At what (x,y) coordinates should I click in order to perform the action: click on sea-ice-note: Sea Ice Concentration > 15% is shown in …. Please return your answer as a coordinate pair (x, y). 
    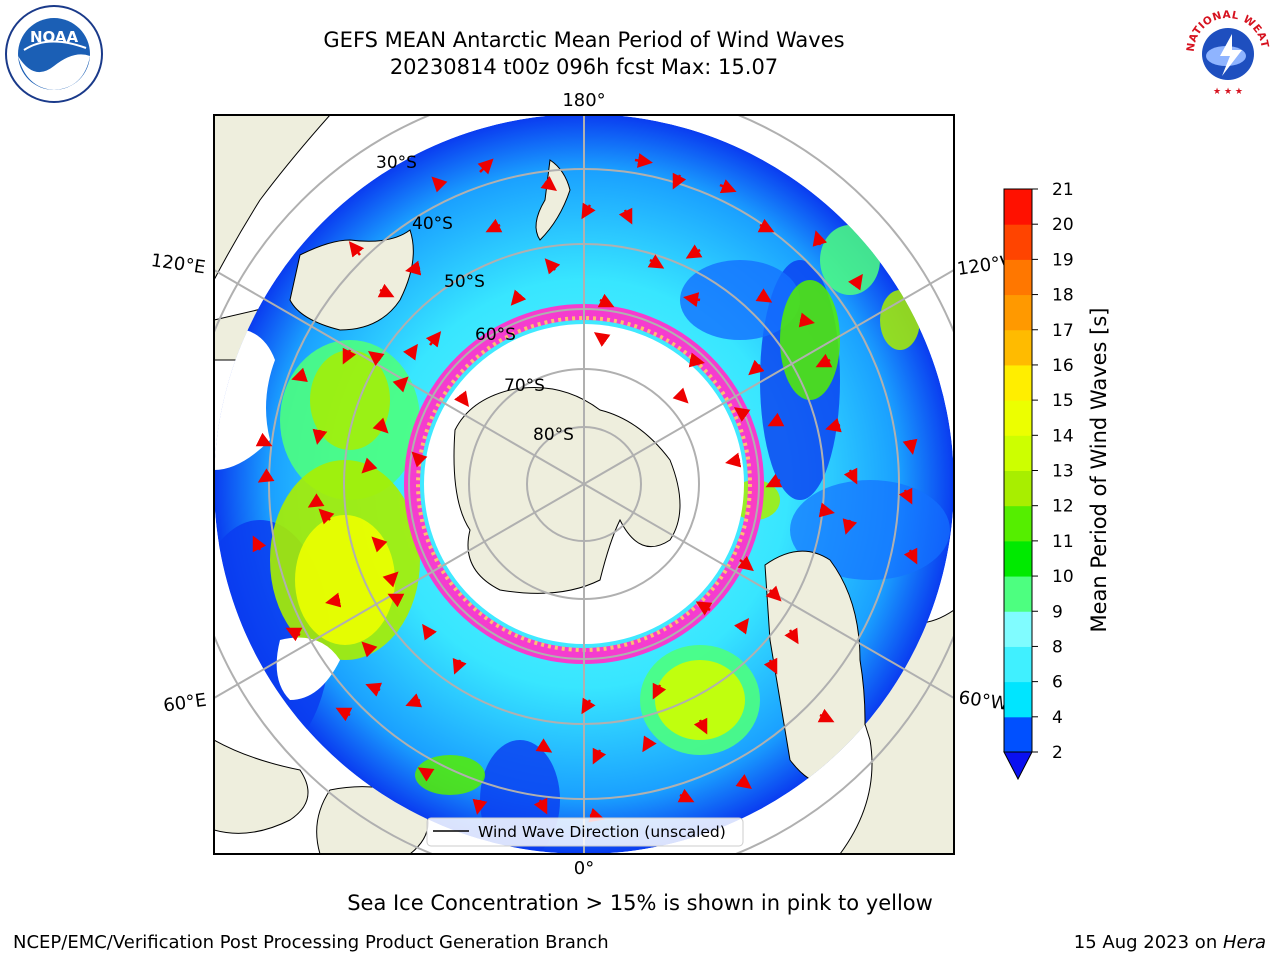
    Looking at the image, I should click on (640, 903).